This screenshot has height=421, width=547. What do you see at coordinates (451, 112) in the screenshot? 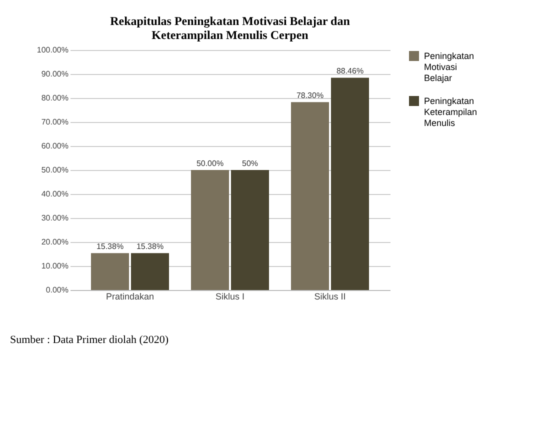
I see `legend-label: Peningkatan Keterampilan Menulis` at bounding box center [451, 112].